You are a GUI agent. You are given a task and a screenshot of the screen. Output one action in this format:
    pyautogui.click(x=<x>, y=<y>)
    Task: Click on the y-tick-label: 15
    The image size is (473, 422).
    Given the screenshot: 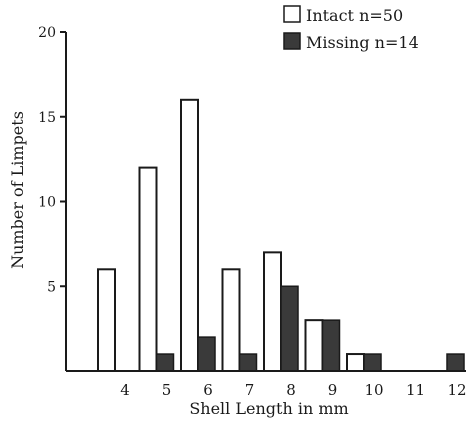 What is the action you would take?
    pyautogui.click(x=47, y=118)
    